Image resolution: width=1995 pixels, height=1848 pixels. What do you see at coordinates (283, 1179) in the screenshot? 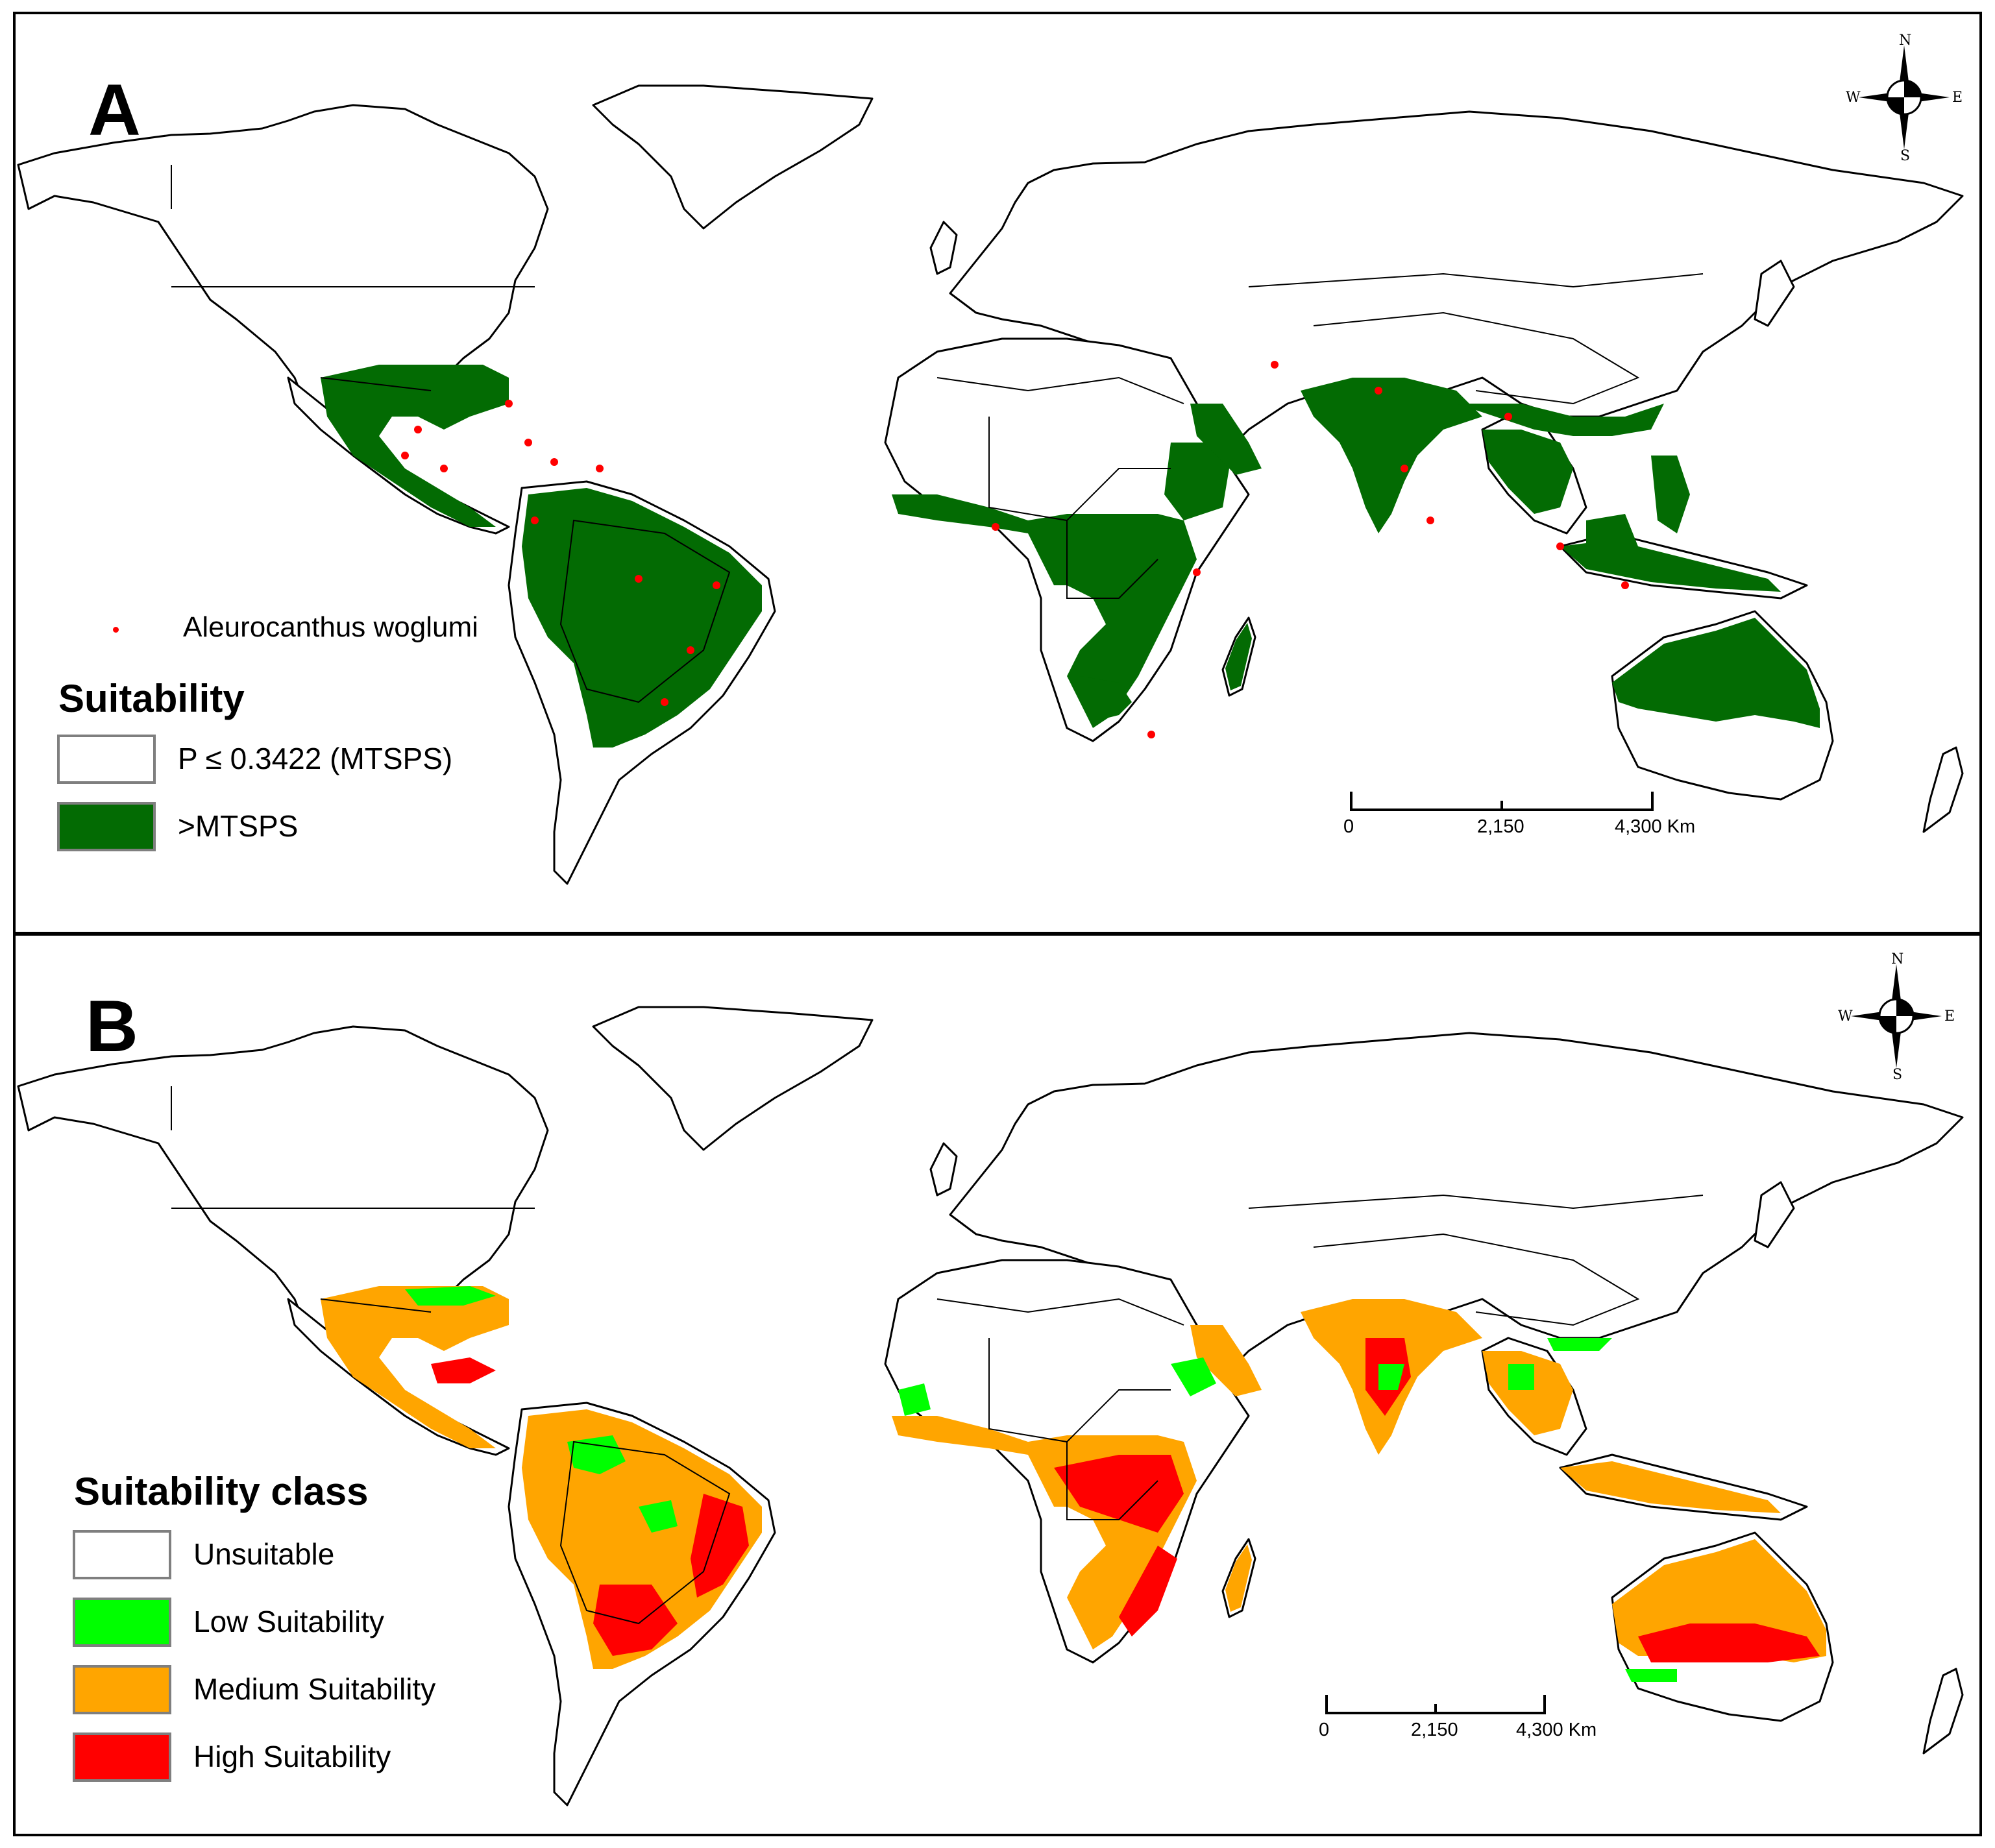
I see `north-america-shape` at bounding box center [283, 1179].